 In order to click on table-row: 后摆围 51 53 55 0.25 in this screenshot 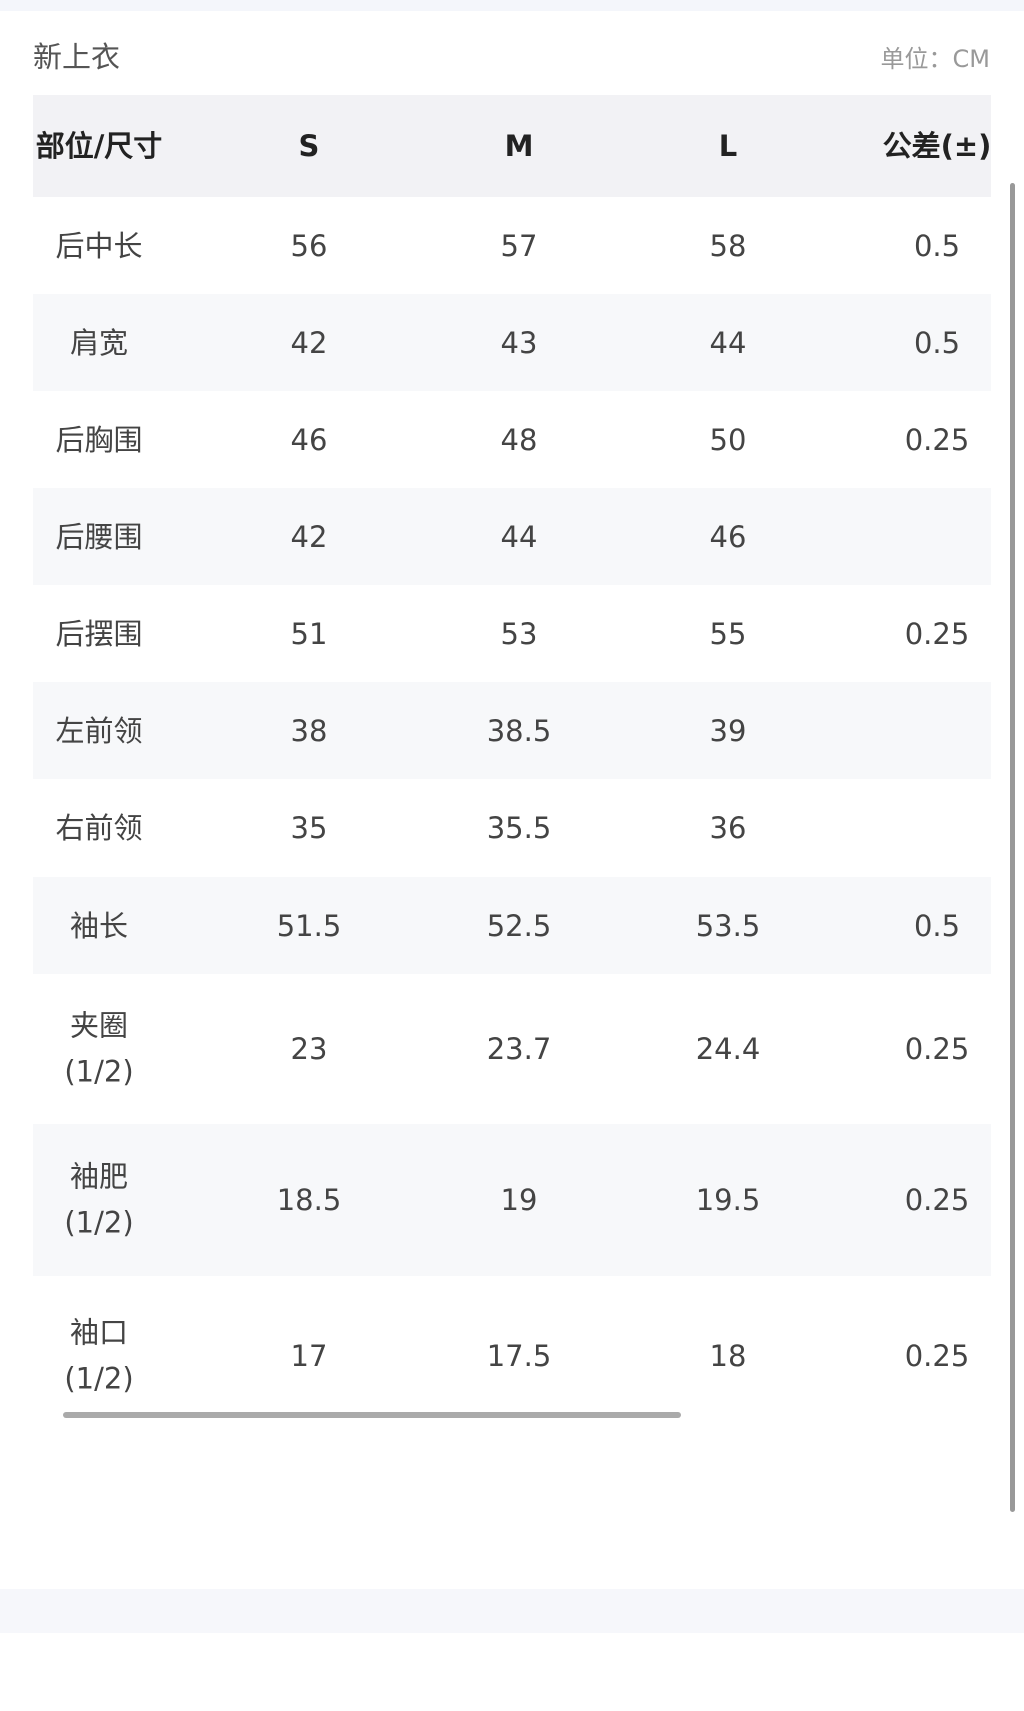, I will do `click(512, 633)`.